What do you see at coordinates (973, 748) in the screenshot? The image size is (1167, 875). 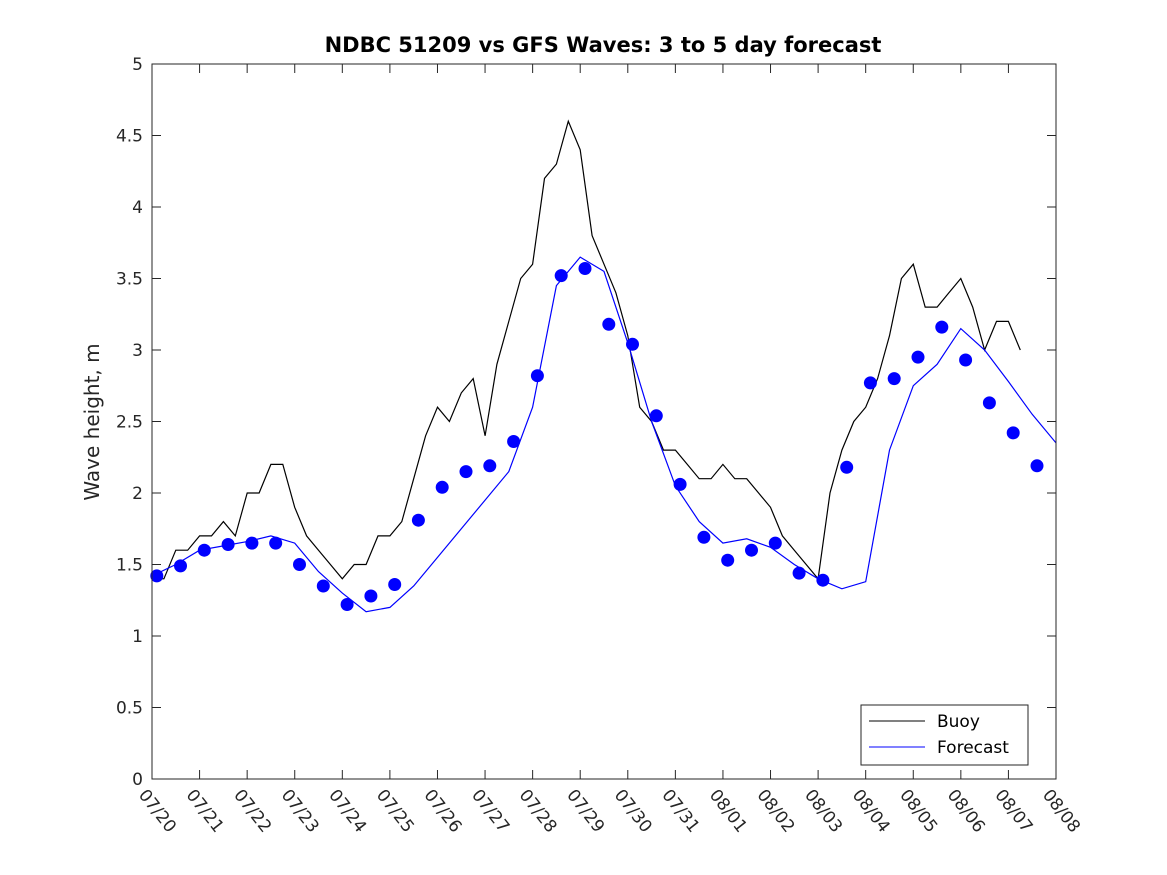 I see `legend-forecast-label: Forecast` at bounding box center [973, 748].